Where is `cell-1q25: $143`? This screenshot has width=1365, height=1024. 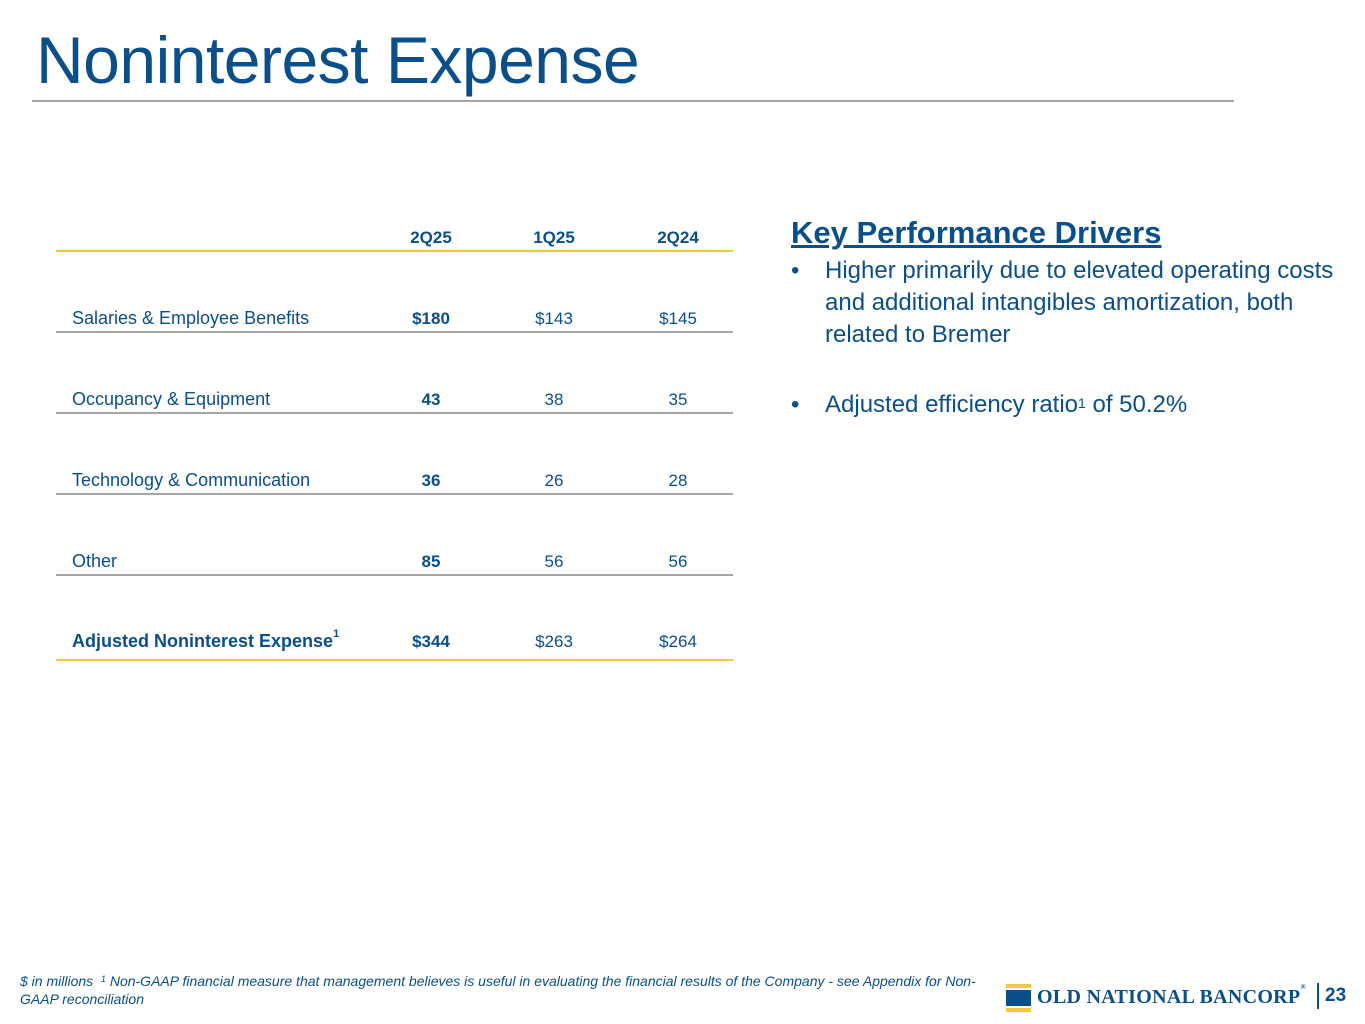
cell-1q25: $143 is located at coordinates (554, 318).